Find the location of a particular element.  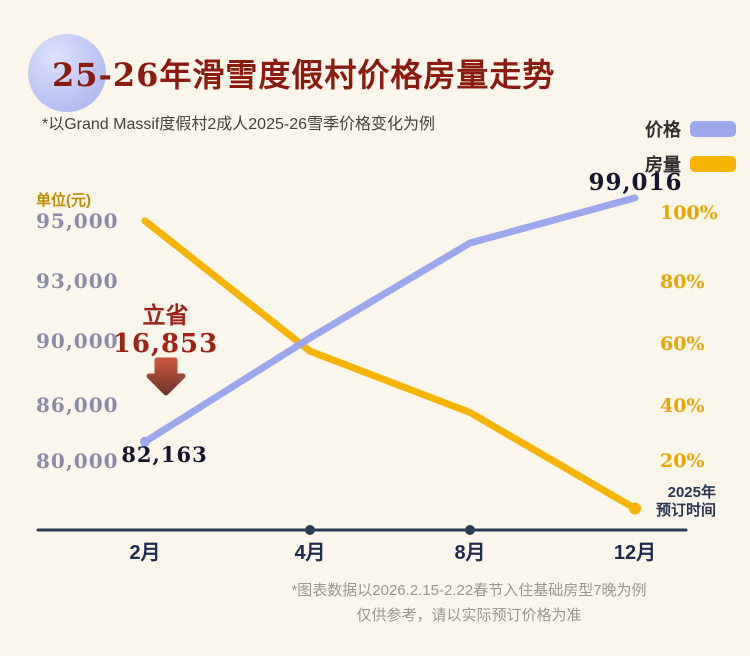

legend-item-price: 价格 is located at coordinates (690, 129).